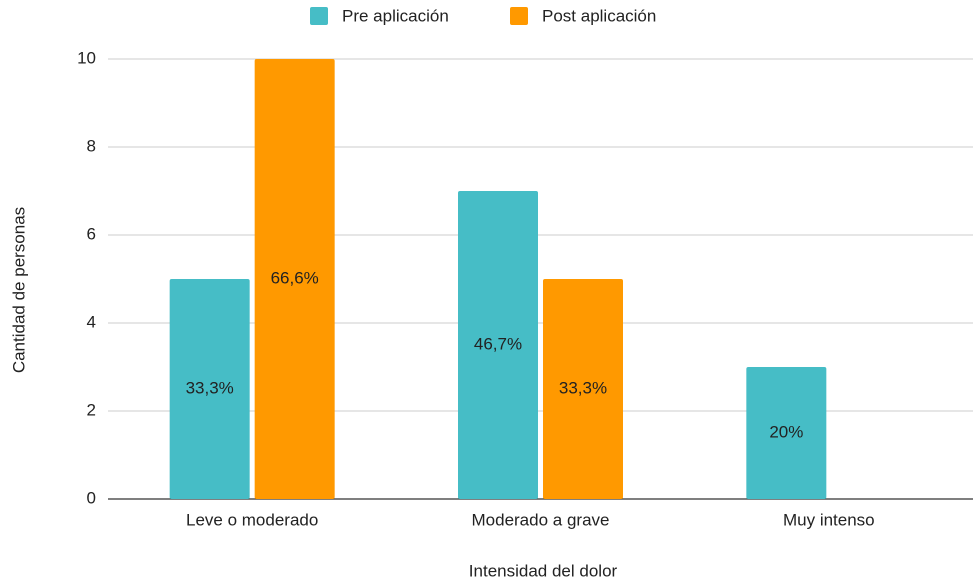 The height and width of the screenshot is (583, 973). I want to click on y-axis-title: Cantidad de personas, so click(18, 290).